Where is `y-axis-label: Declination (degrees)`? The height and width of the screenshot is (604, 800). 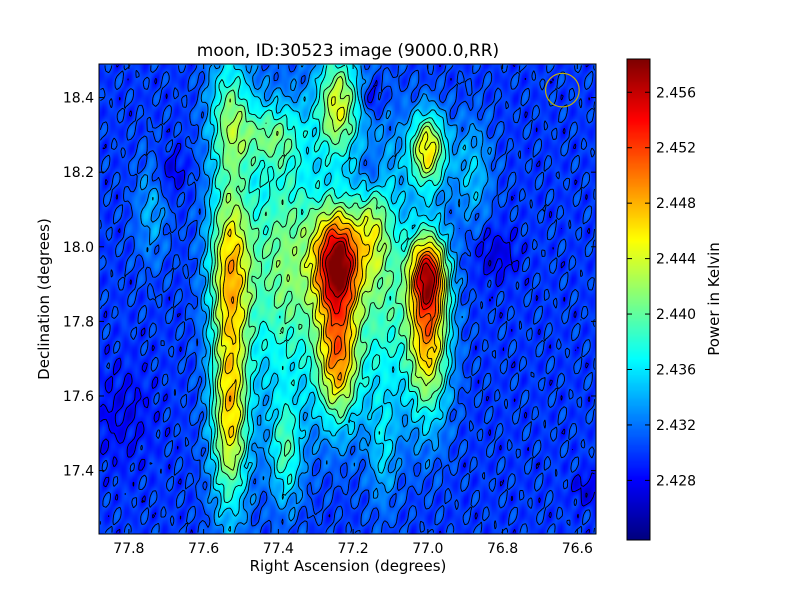
y-axis-label: Declination (degrees) is located at coordinates (44, 299).